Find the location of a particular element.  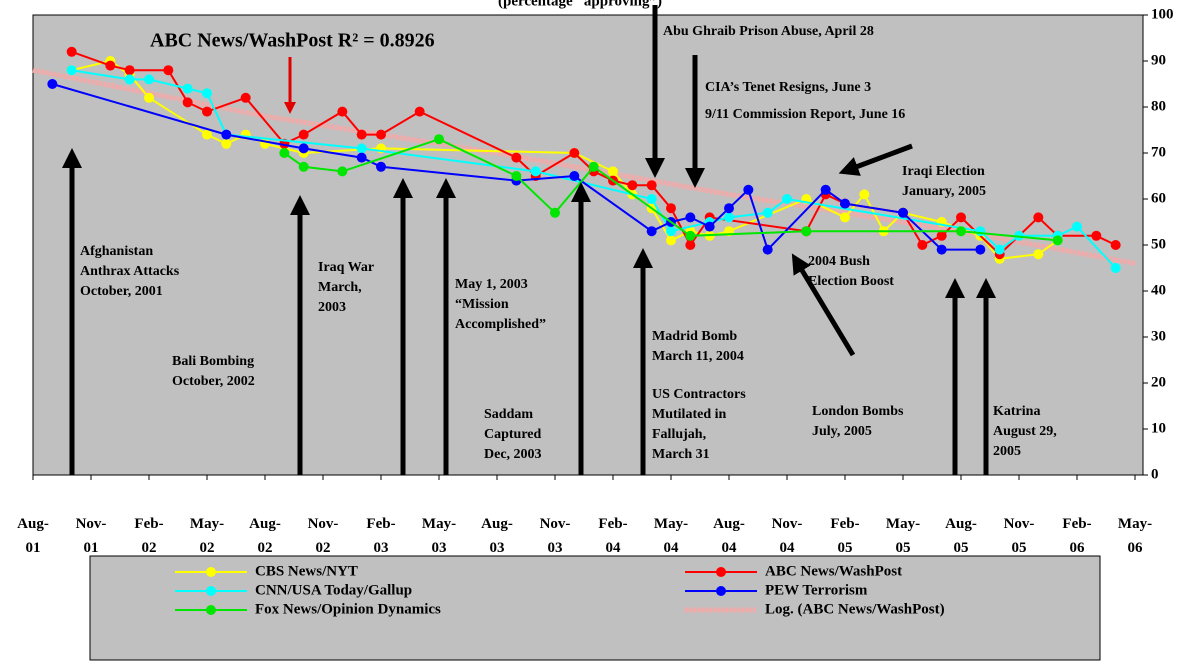

y-tick-label: 20 is located at coordinates (1158, 382).